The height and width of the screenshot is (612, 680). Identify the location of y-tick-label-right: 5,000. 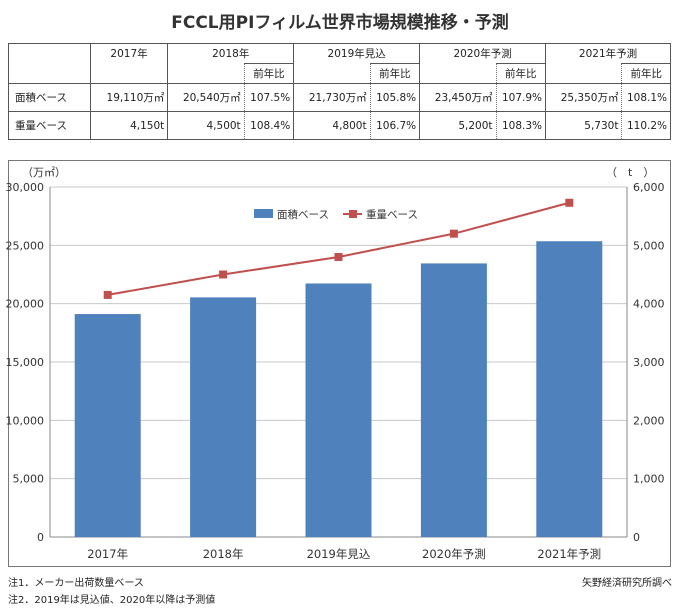
(649, 245).